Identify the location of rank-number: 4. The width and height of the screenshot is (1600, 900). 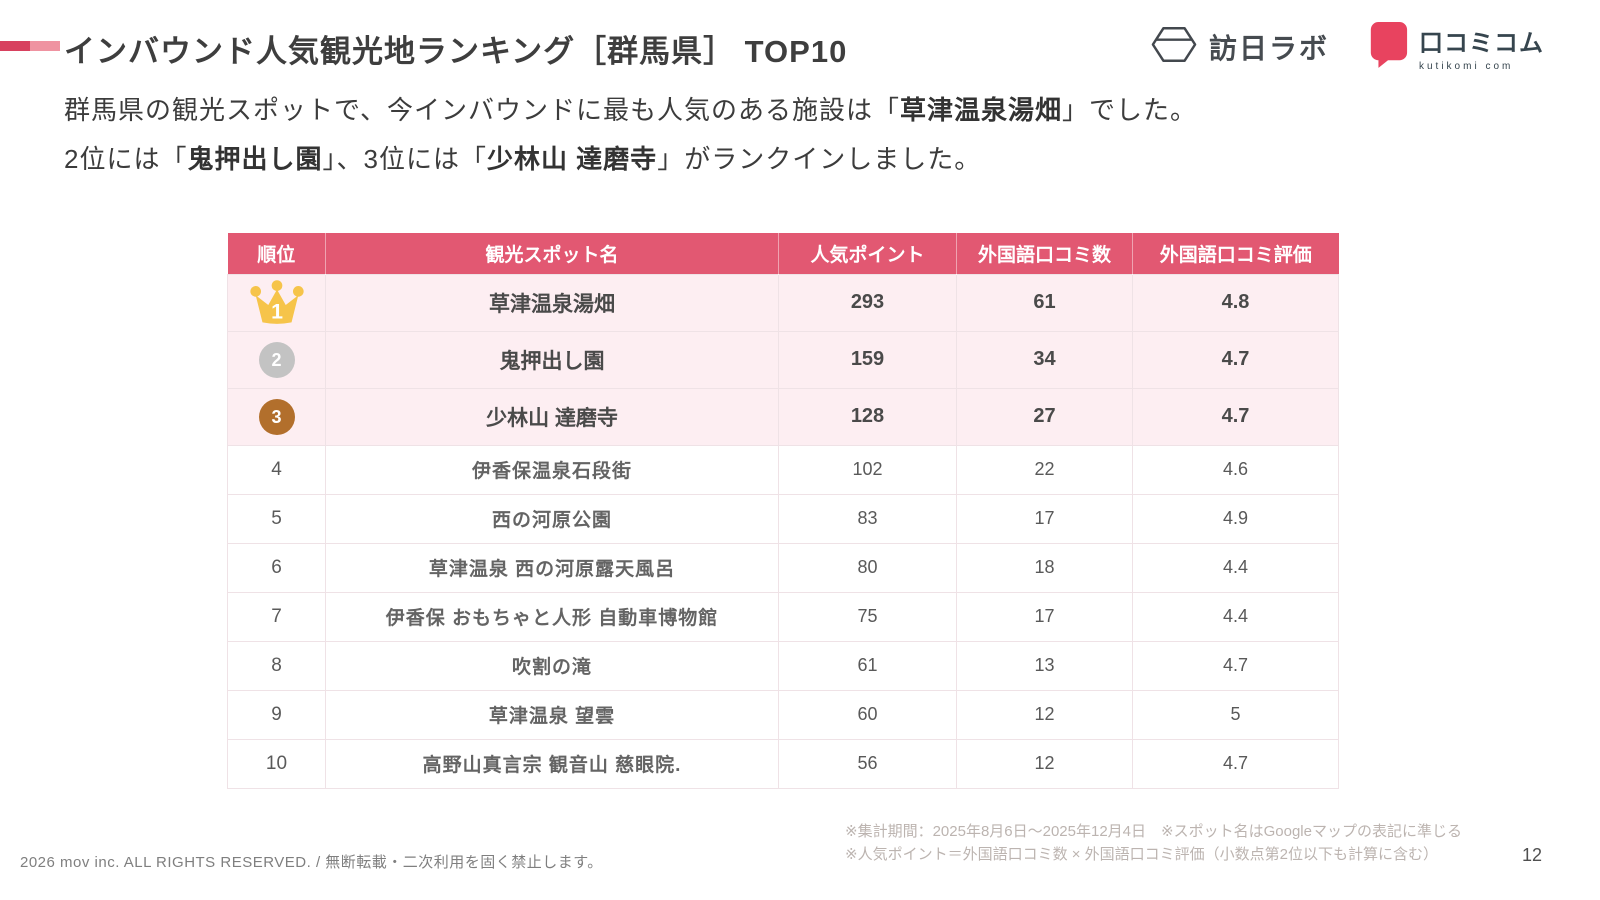
(276, 469).